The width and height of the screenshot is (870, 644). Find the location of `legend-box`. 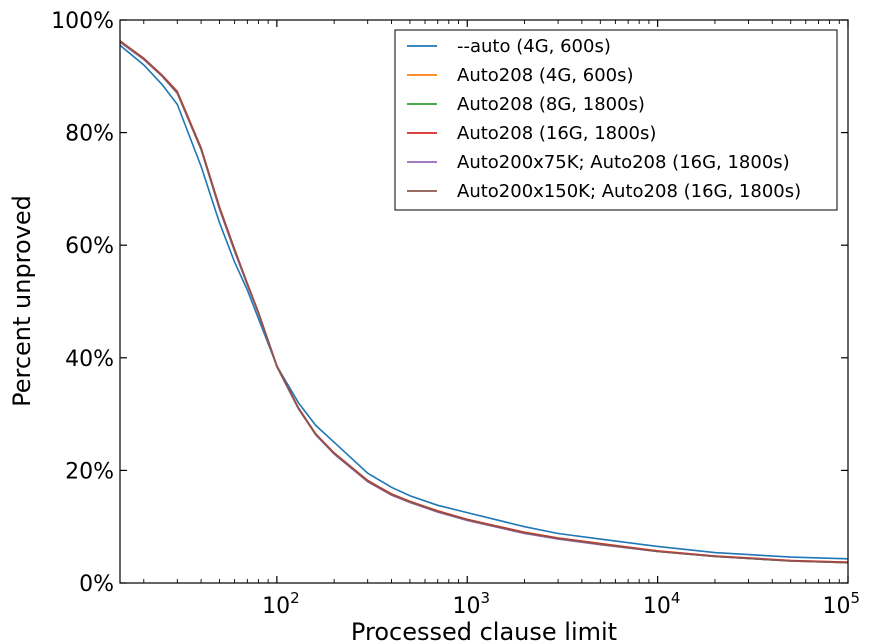

legend-box is located at coordinates (616, 120).